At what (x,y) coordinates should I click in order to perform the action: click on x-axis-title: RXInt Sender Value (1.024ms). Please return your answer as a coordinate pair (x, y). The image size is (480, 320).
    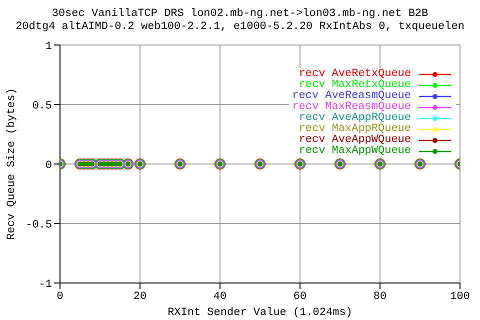
    Looking at the image, I should click on (260, 313).